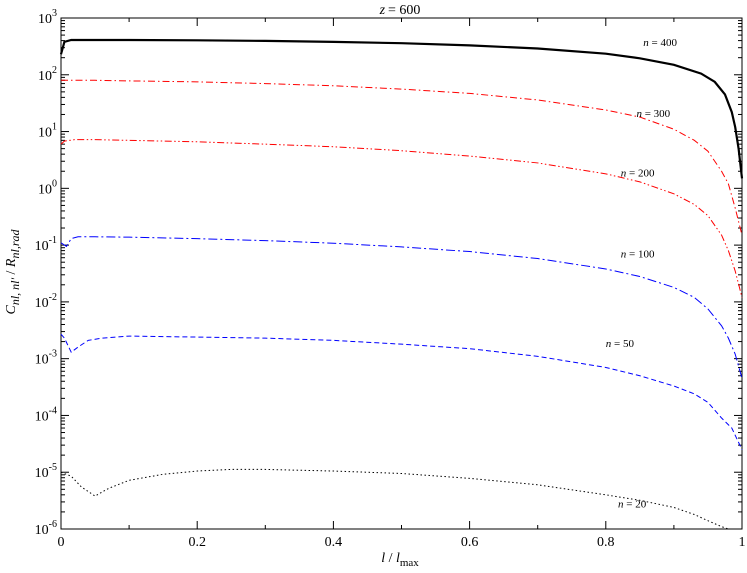  Describe the element at coordinates (382, 10) in the screenshot. I see `chart-title-variable: z` at that location.